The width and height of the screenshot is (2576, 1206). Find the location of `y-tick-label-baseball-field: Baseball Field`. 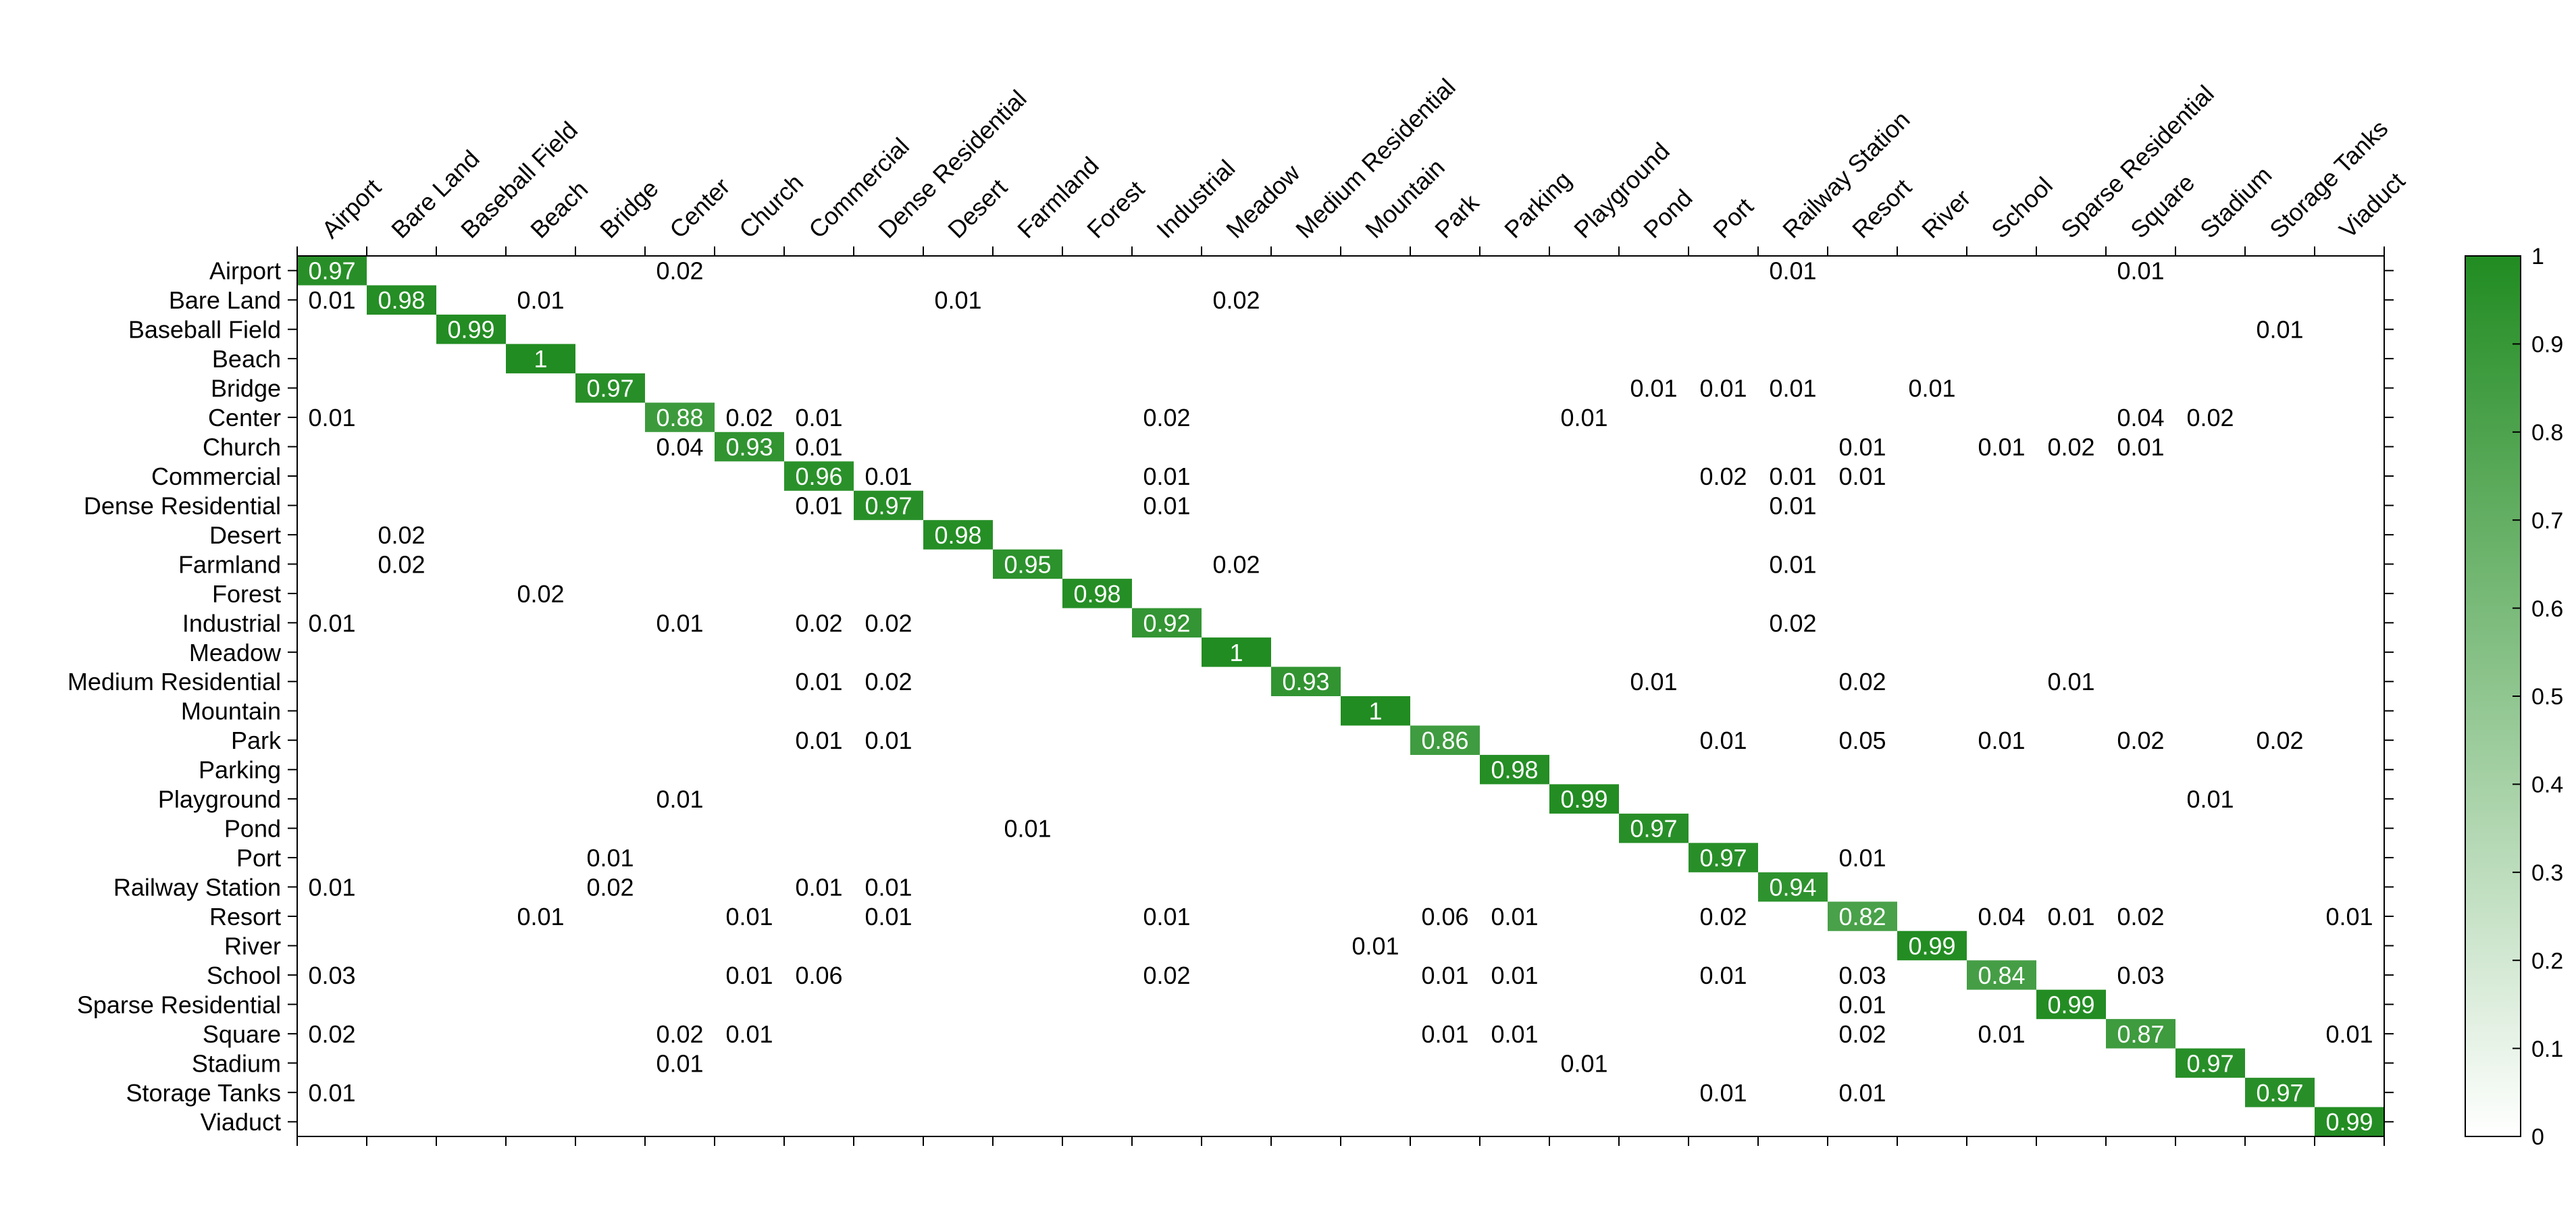

y-tick-label-baseball-field: Baseball Field is located at coordinates (204, 330).